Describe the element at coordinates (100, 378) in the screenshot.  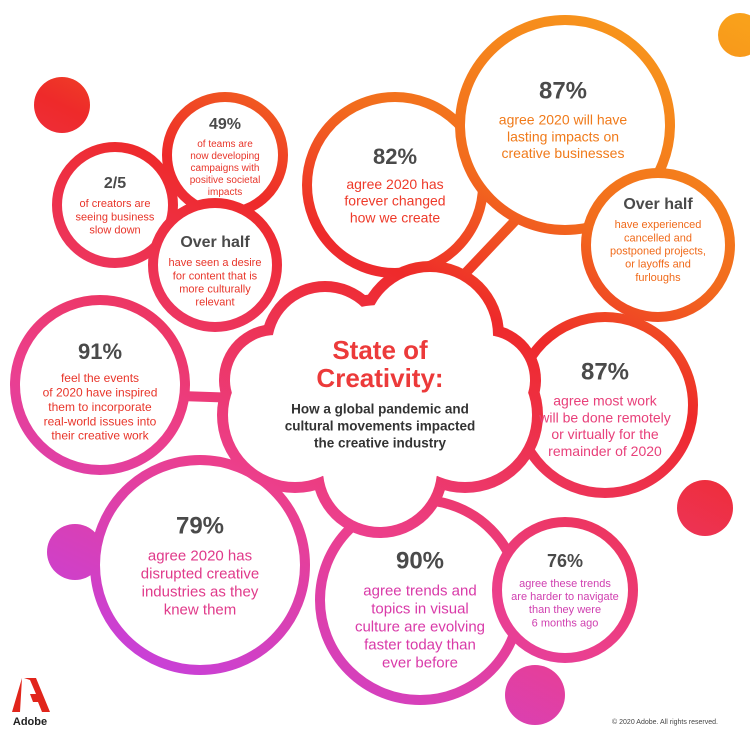
I see `stat-text: feel the events` at that location.